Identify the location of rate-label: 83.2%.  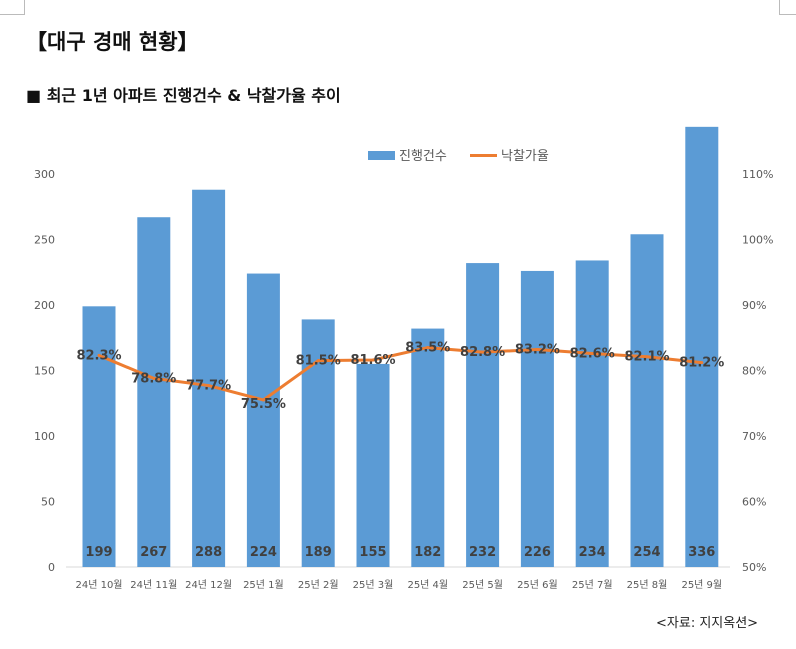
(537, 350).